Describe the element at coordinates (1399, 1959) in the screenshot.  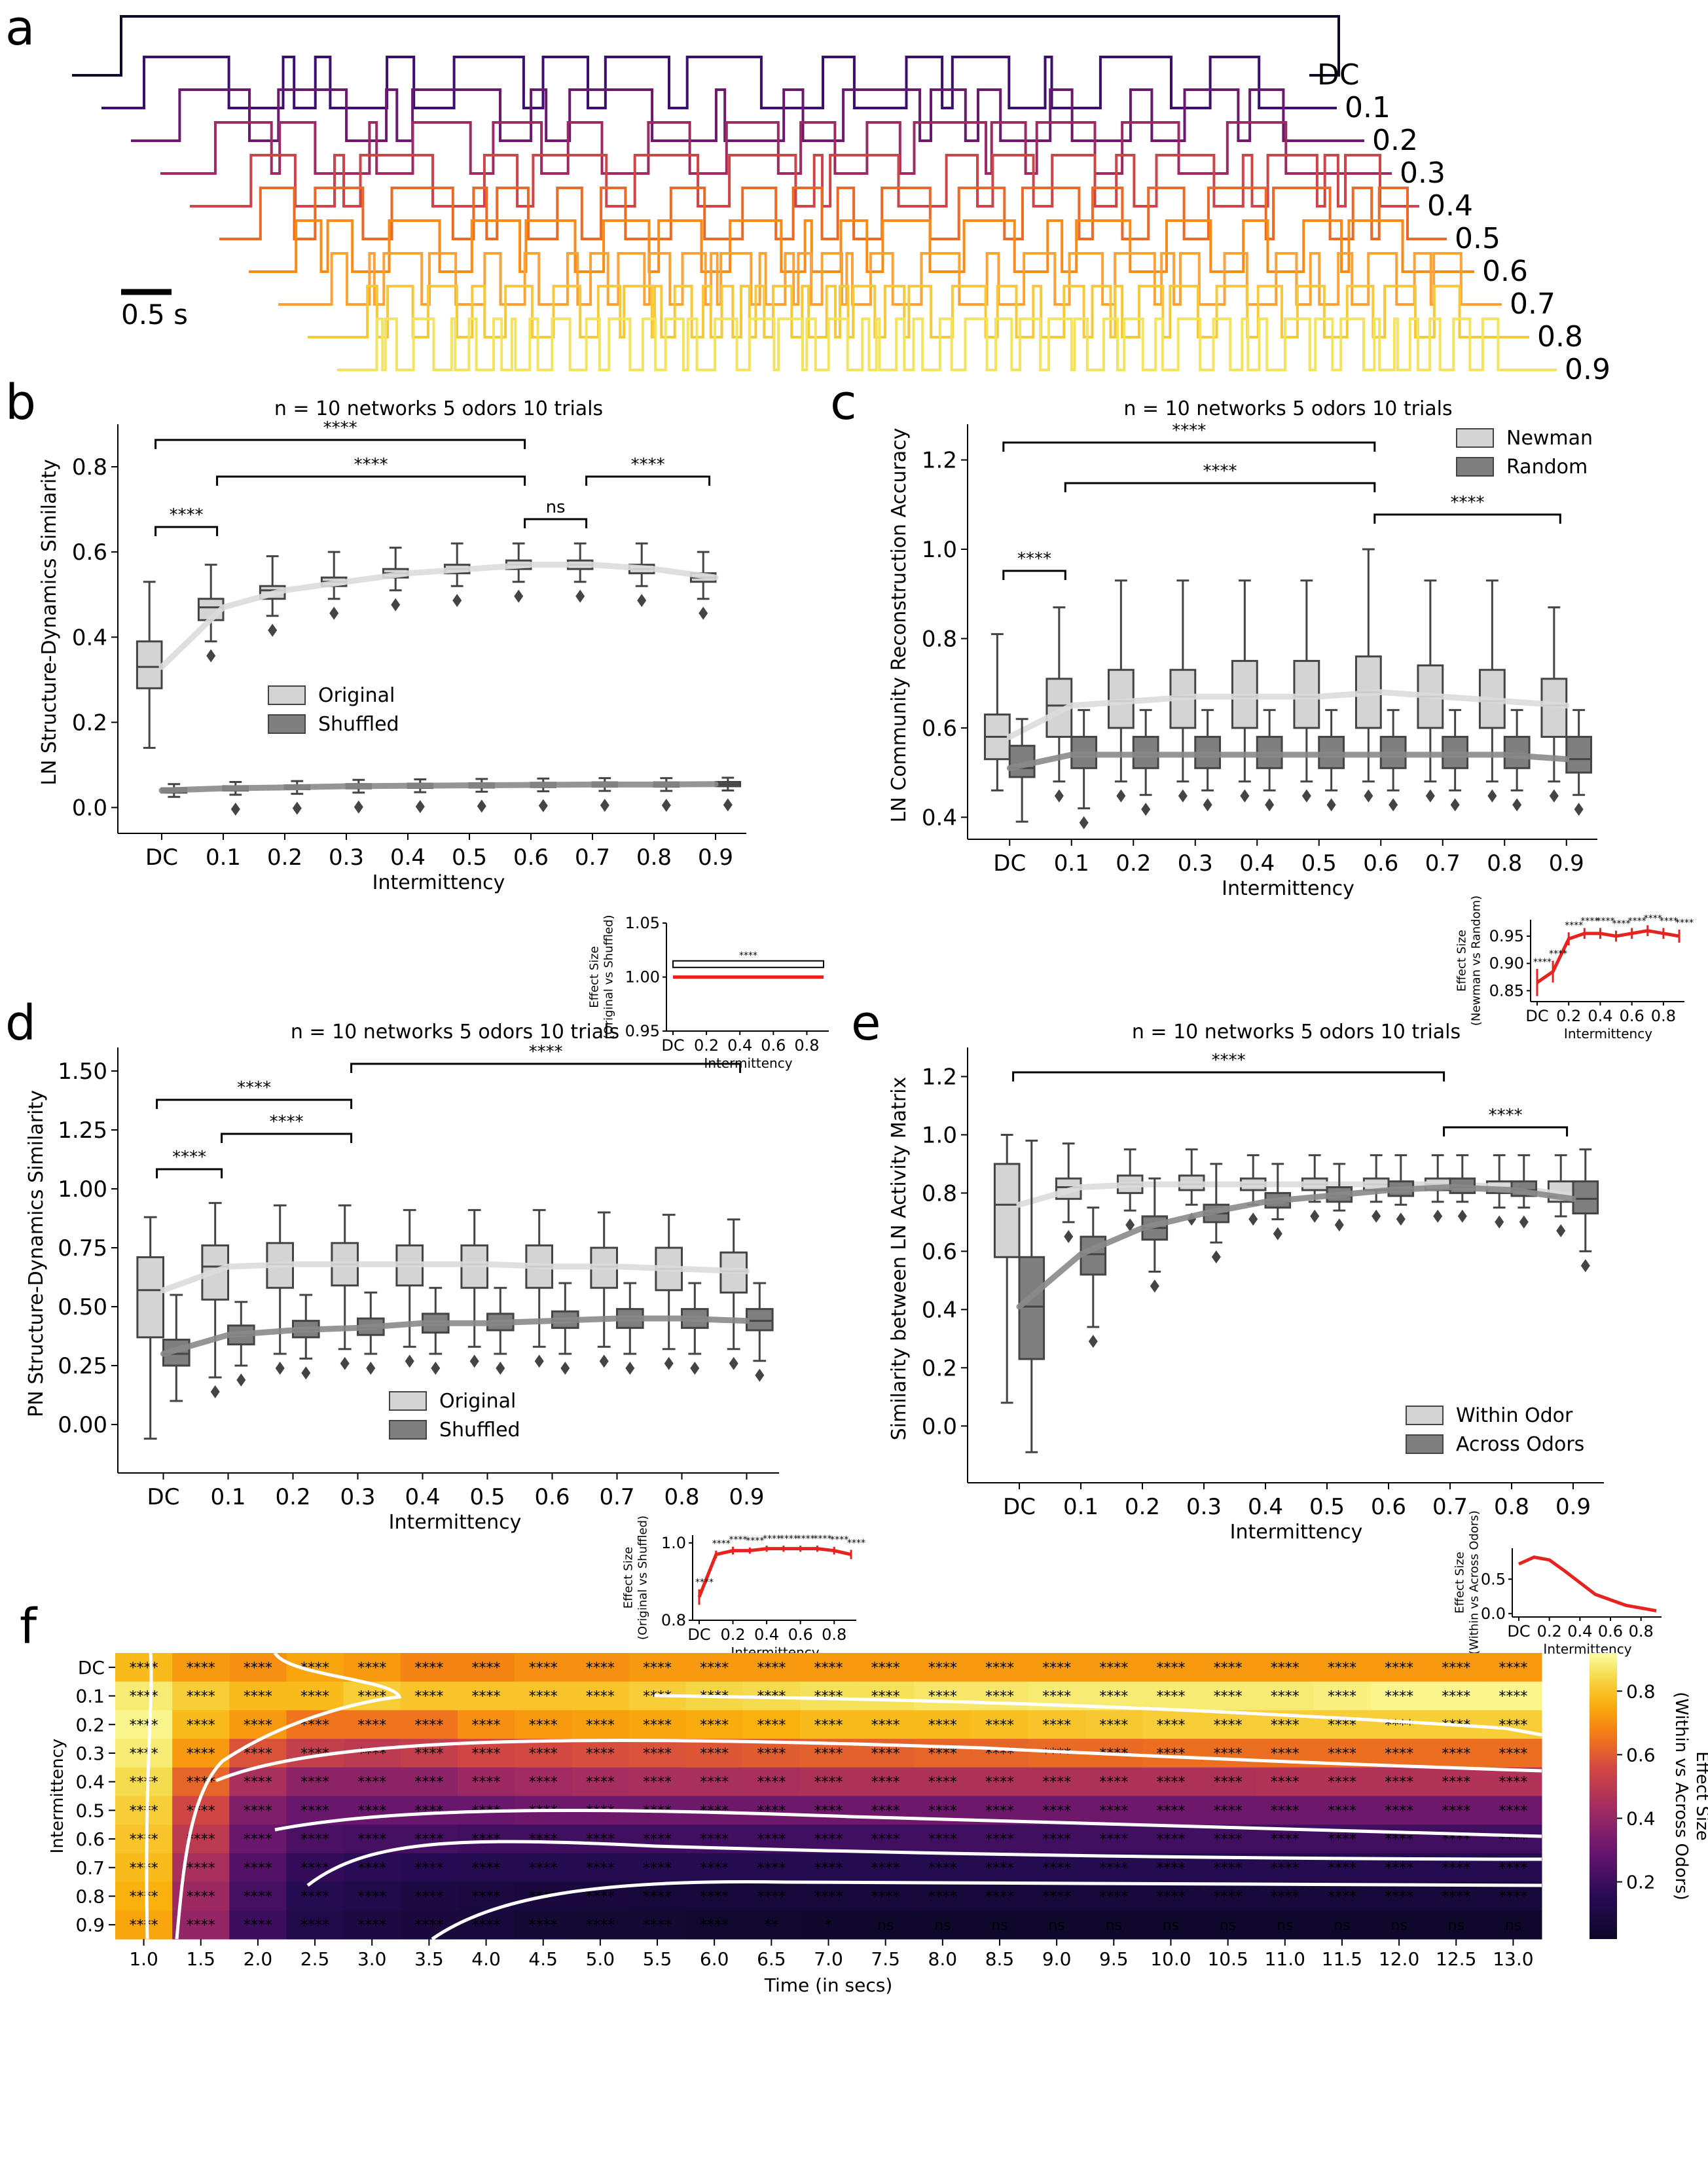
I see `heatmap-x-tick-label: 12.0` at that location.